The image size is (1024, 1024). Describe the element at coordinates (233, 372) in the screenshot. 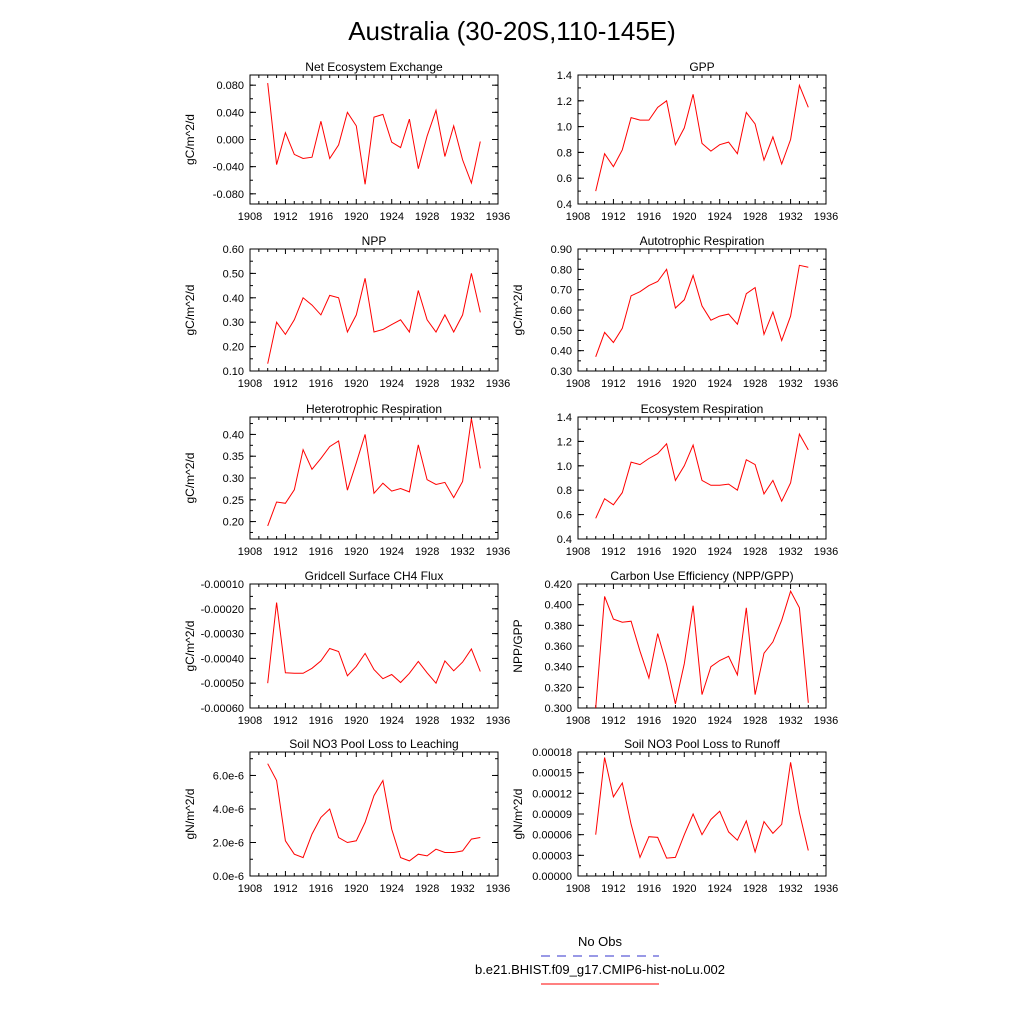

I see `y-tick-label: 0.10` at that location.